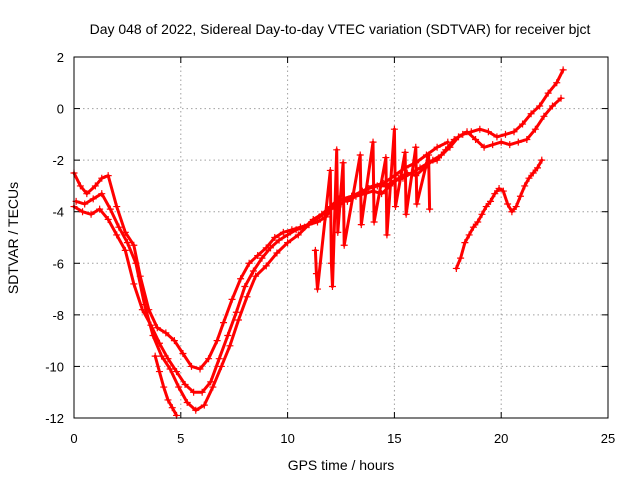 The height and width of the screenshot is (480, 640). Describe the element at coordinates (608, 438) in the screenshot. I see `x-tick-label: 25` at that location.